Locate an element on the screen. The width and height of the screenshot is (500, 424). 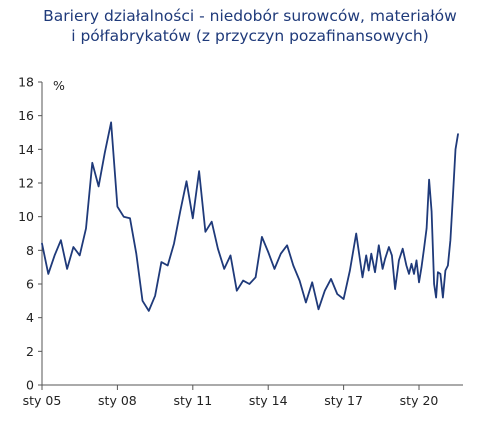
y-tick-label: 0 is located at coordinates (30, 385).